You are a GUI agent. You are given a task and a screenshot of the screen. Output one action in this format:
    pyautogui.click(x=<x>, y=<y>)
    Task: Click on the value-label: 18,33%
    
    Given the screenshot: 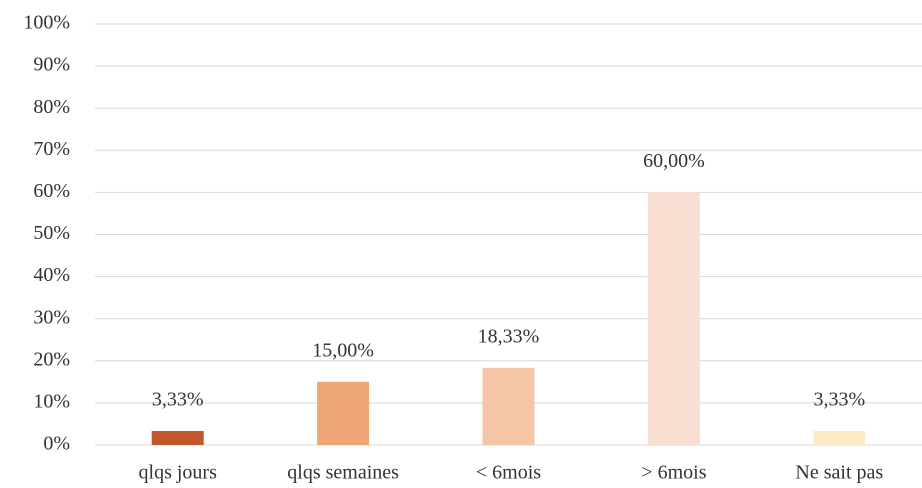 What is the action you would take?
    pyautogui.click(x=509, y=336)
    